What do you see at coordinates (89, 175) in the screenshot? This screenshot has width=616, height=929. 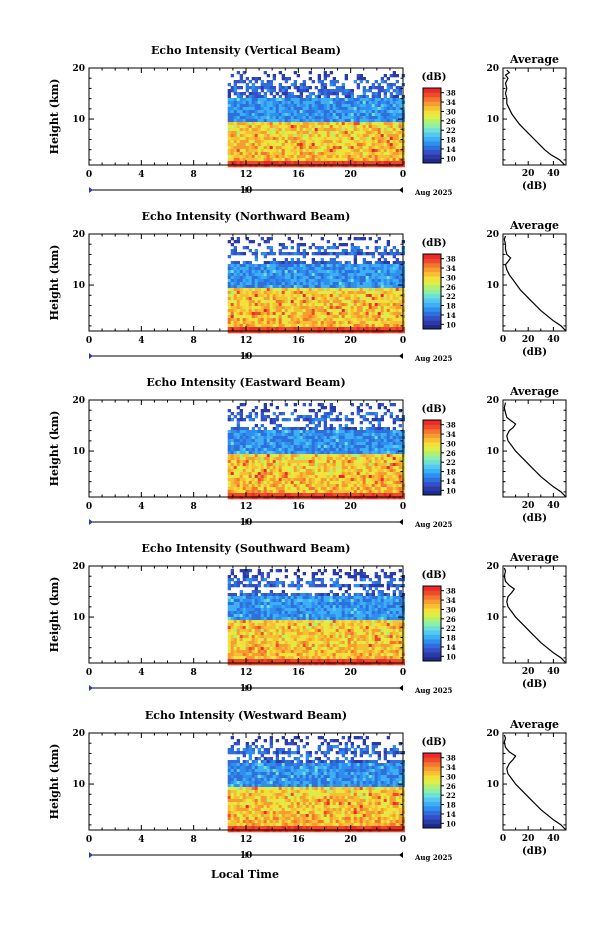 I see `x-tick-label: 0` at bounding box center [89, 175].